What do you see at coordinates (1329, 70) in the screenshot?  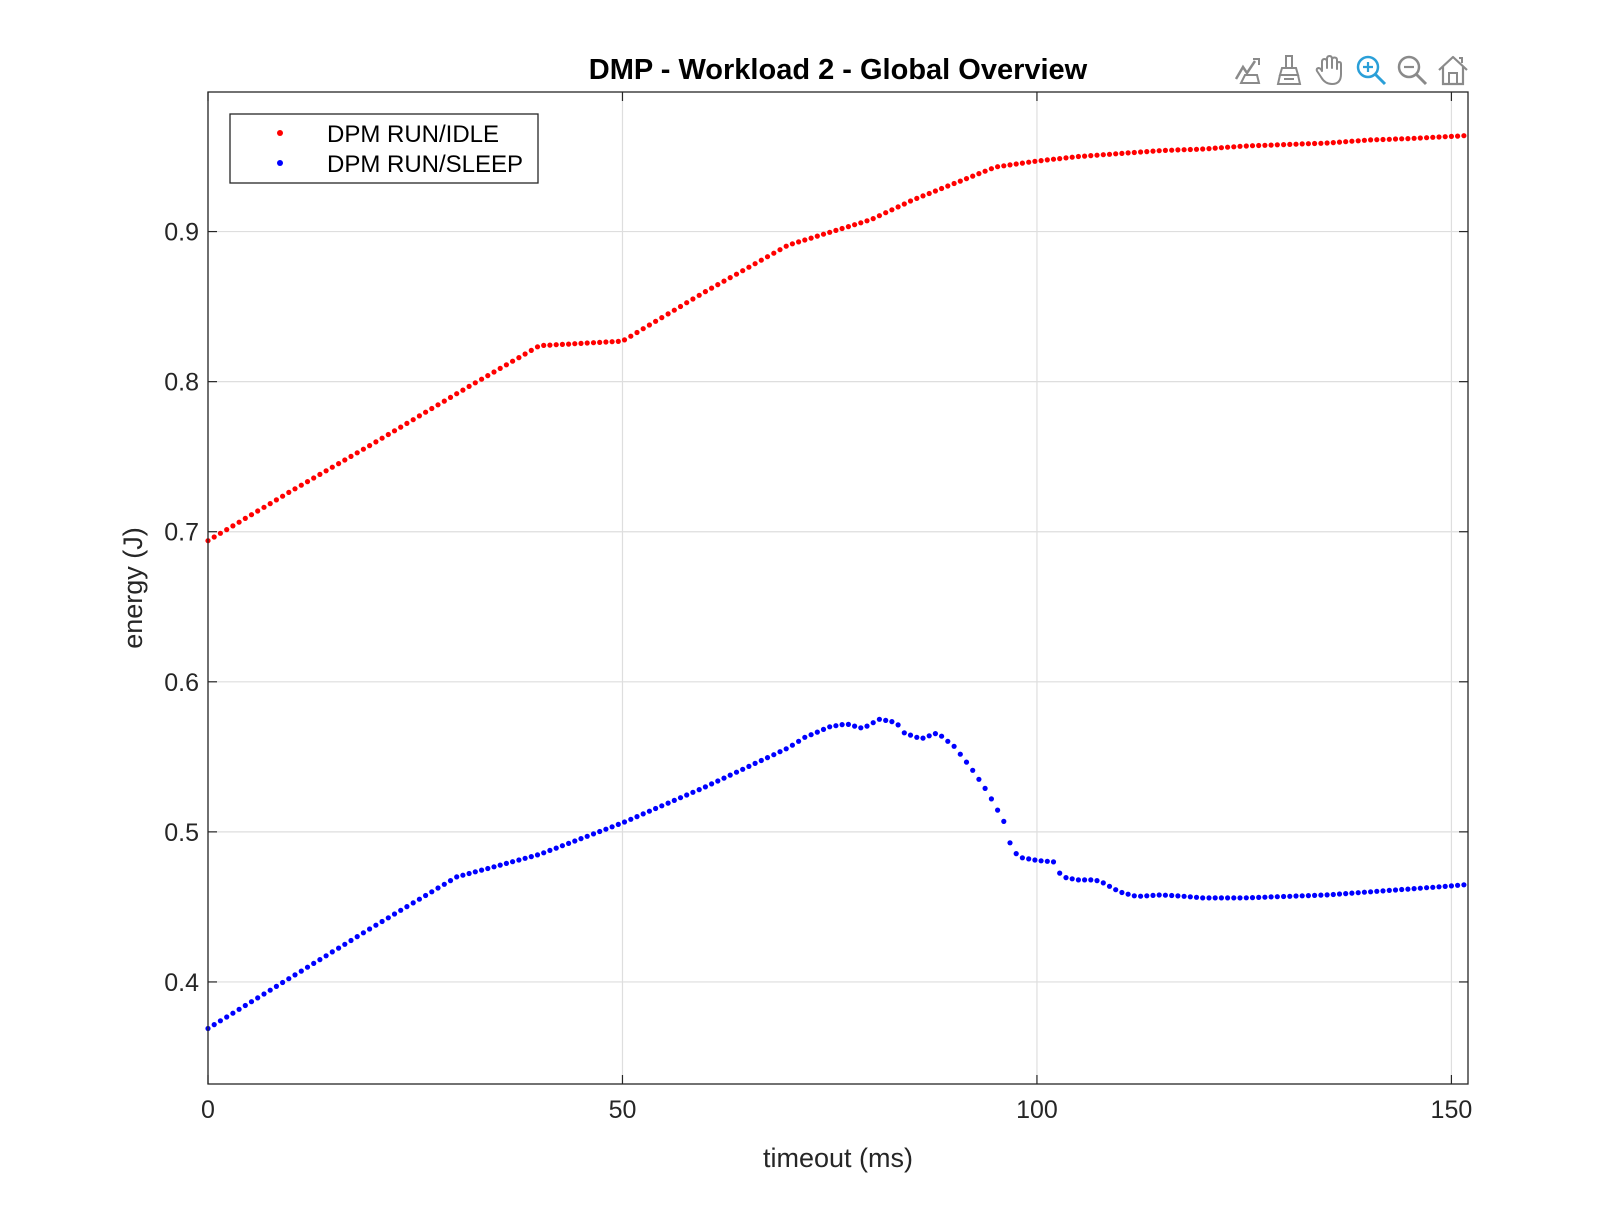 I see `pan-button` at bounding box center [1329, 70].